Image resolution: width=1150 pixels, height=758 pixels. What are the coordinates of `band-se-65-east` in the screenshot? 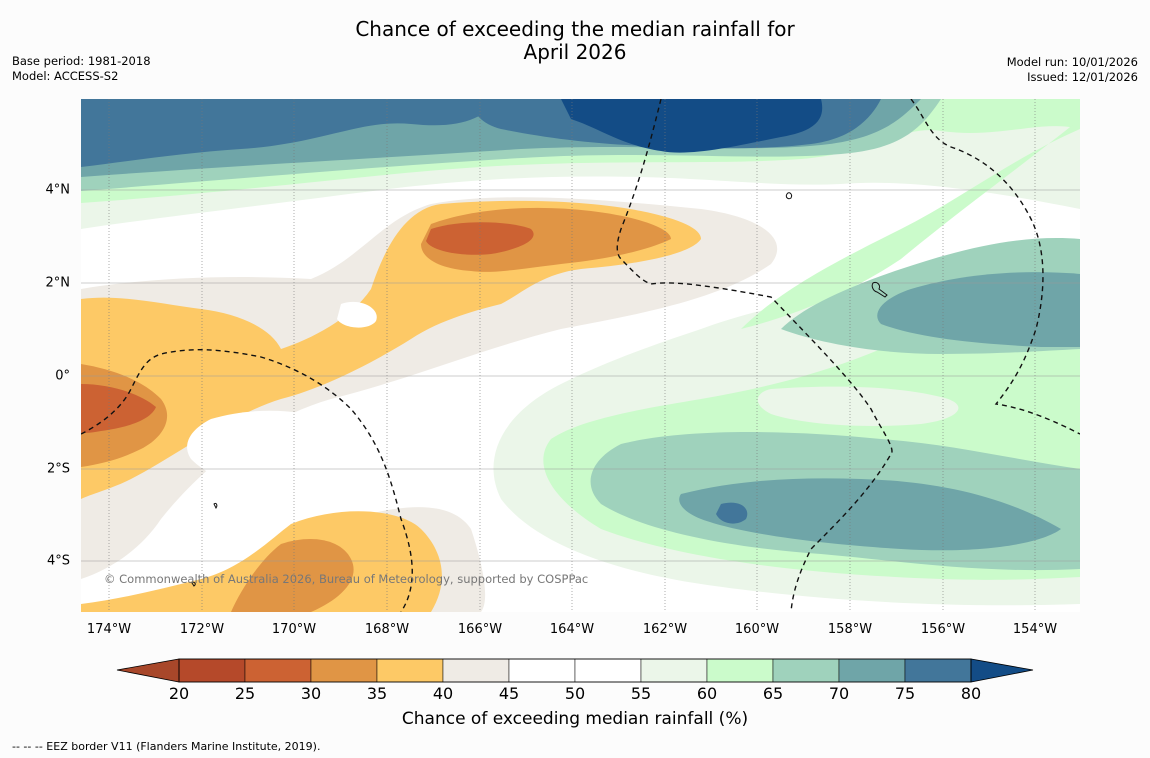 It's located at (910, 224).